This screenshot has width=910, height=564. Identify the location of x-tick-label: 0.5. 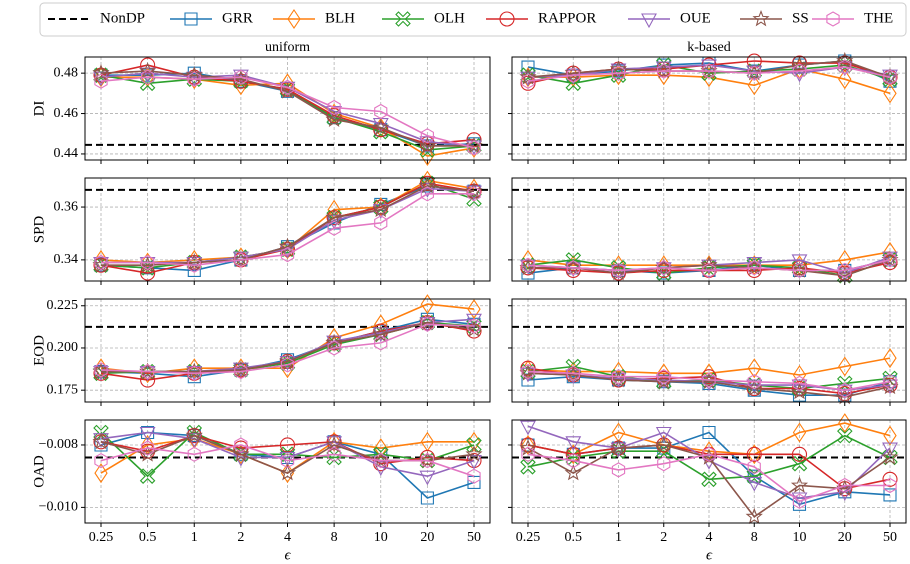
(574, 537).